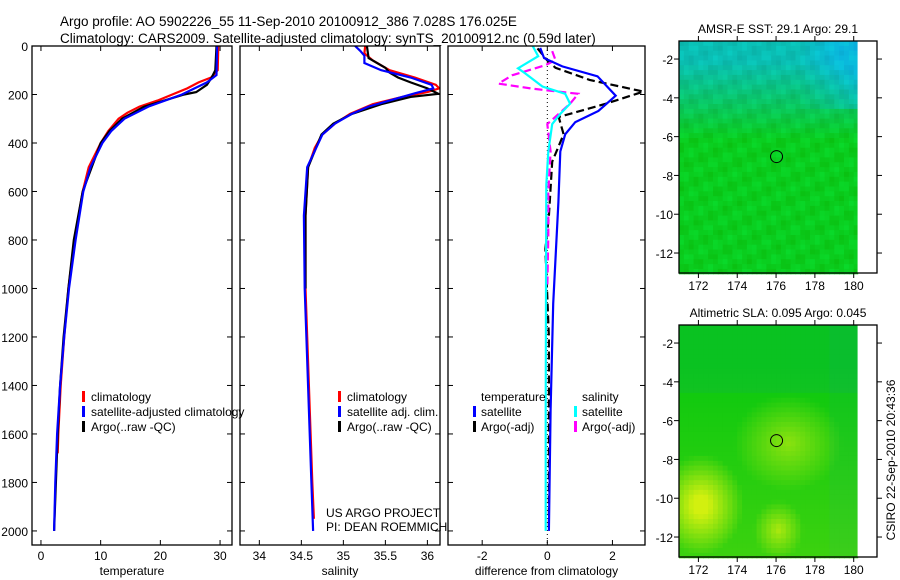  Describe the element at coordinates (383, 513) in the screenshot. I see `credit-project: US ARGO PROJECT` at that location.